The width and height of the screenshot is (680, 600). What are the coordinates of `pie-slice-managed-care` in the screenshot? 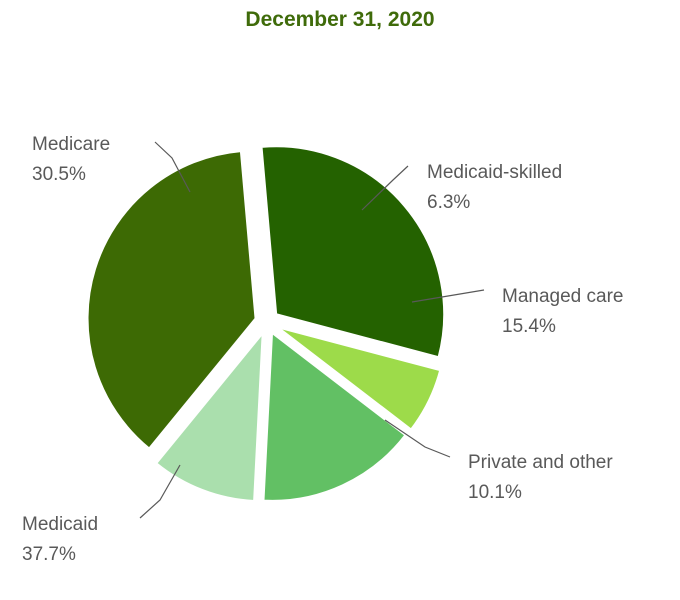 It's located at (334, 416).